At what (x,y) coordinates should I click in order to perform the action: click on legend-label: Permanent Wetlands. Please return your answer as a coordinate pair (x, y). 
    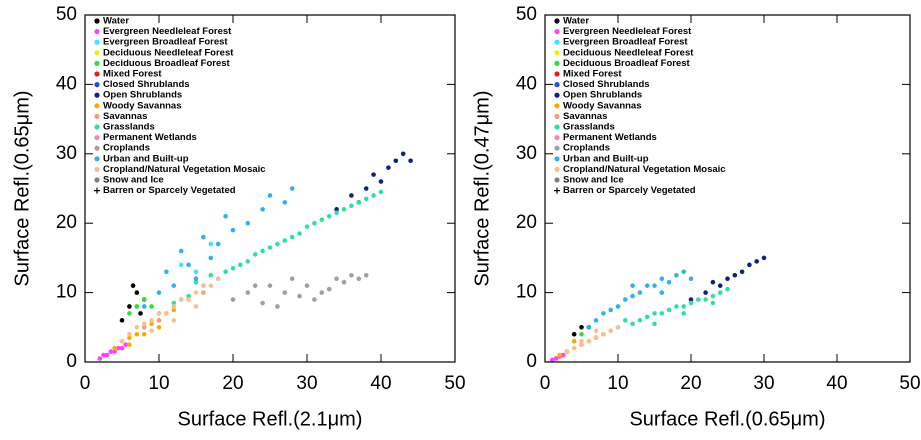
    Looking at the image, I should click on (610, 137).